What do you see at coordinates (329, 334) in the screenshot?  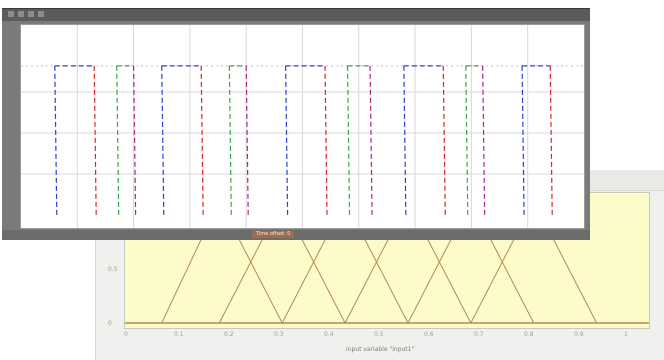 I see `mf-x-tick: 0.4` at bounding box center [329, 334].